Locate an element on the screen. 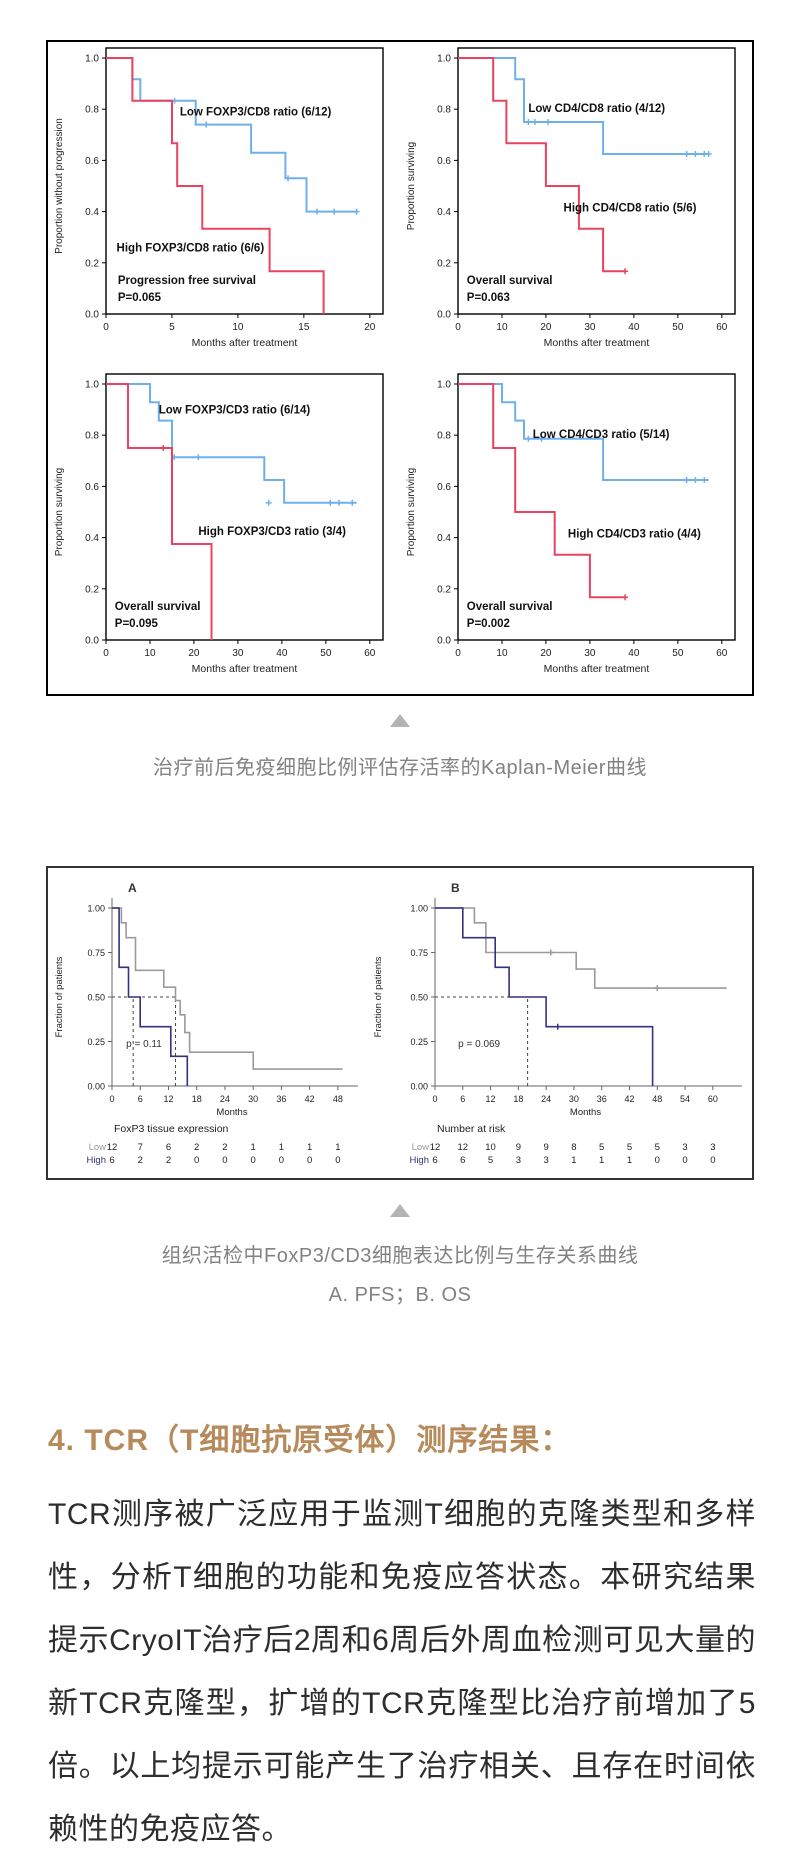 Image resolution: width=800 pixels, height=1861 pixels. svg-text: Fraction of patients is located at coordinates (378, 996).